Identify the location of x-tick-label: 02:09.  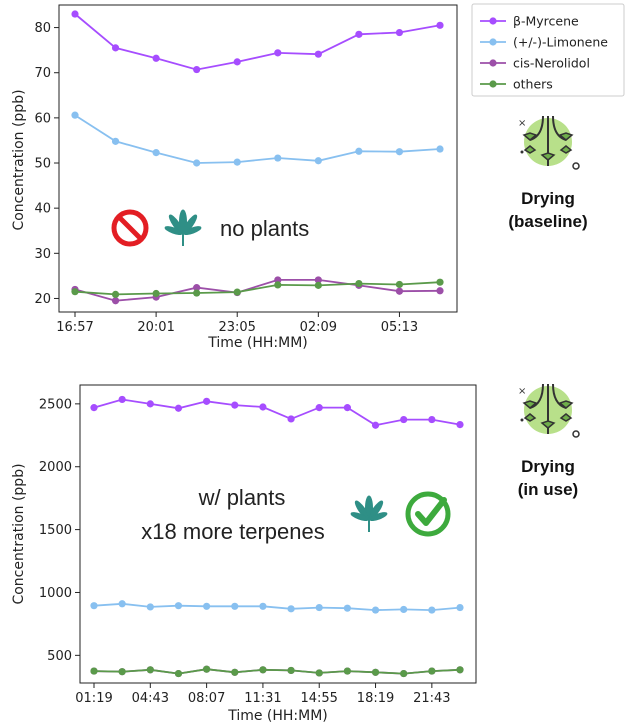
(318, 327).